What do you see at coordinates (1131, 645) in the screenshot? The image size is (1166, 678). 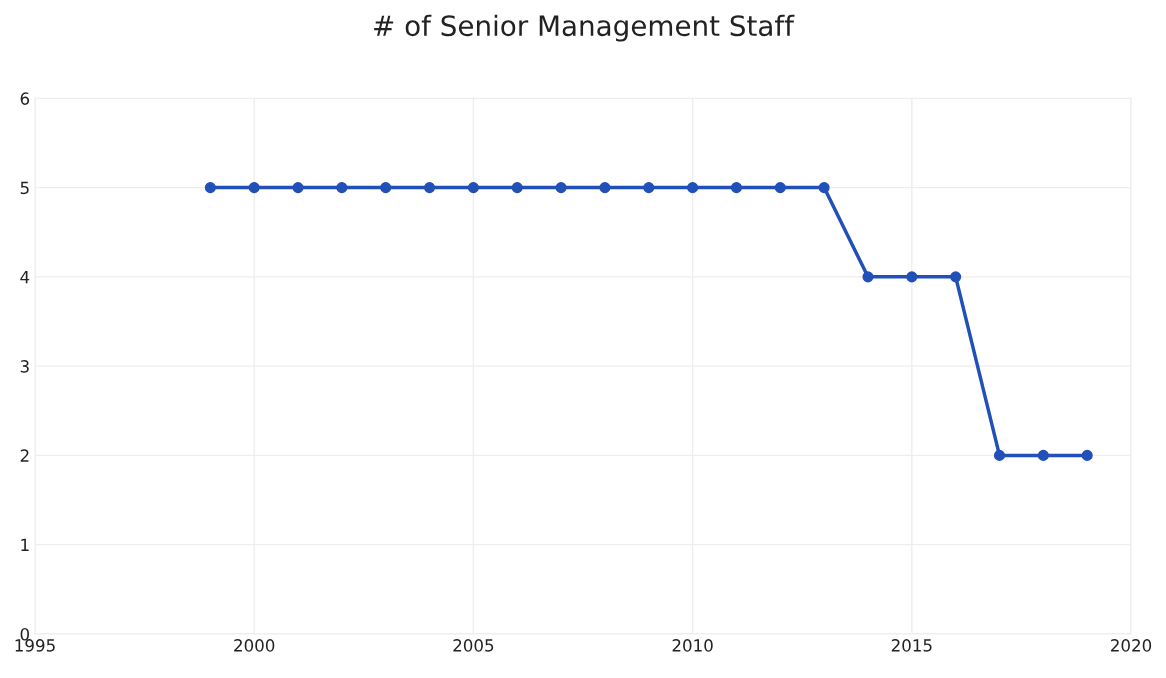 I see `x-tick-label: 2020` at bounding box center [1131, 645].